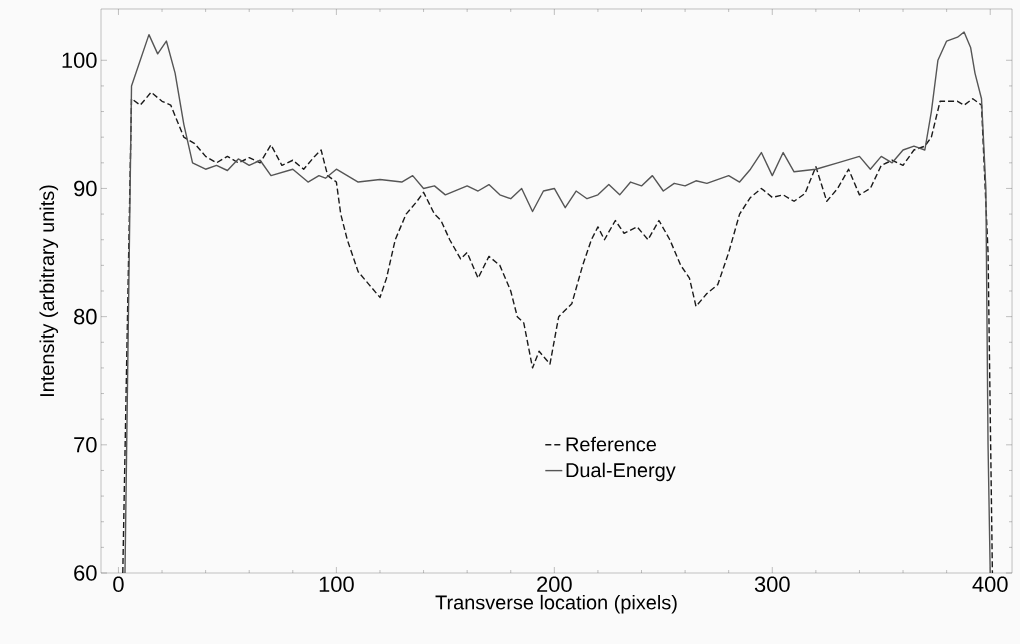 The height and width of the screenshot is (644, 1020). Describe the element at coordinates (118, 584) in the screenshot. I see `x-tick-label: 0` at that location.